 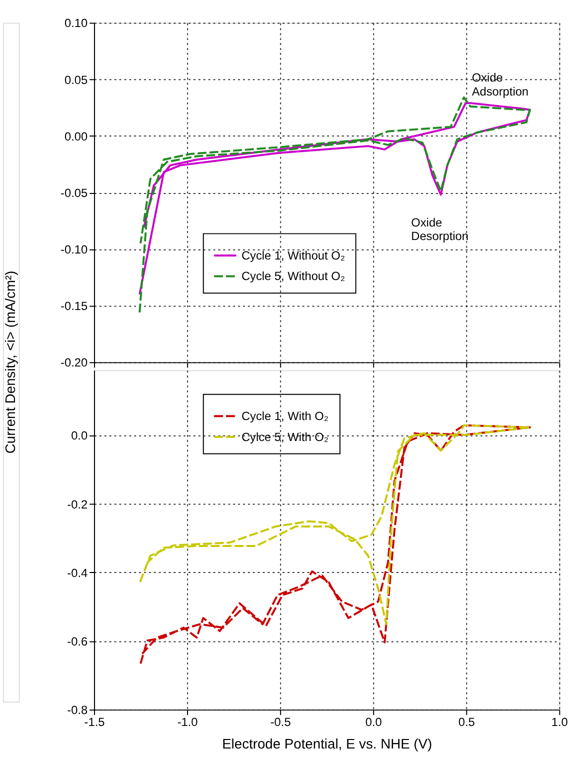 What do you see at coordinates (77, 573) in the screenshot?
I see `y-tick-label: -0.4` at bounding box center [77, 573].